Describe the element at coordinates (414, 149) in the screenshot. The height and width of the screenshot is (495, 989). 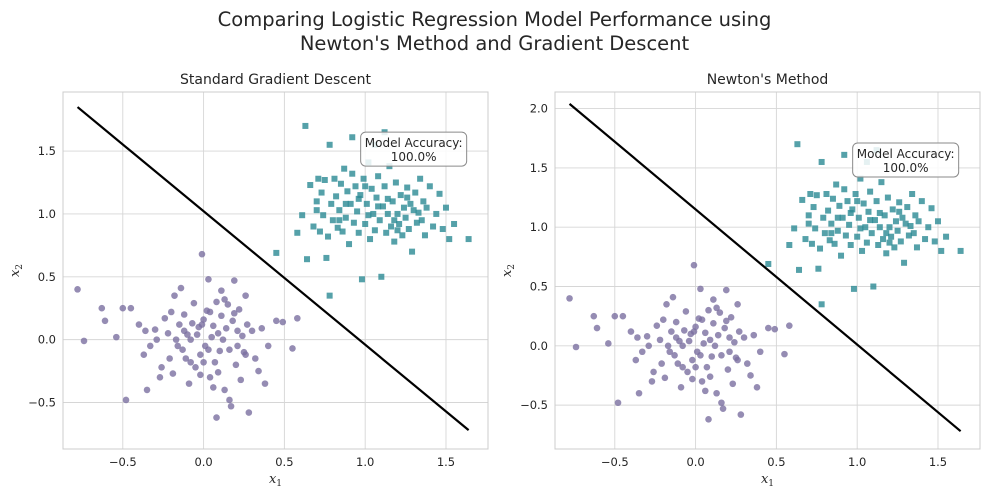
I see `accuracy-annotation-box` at that location.